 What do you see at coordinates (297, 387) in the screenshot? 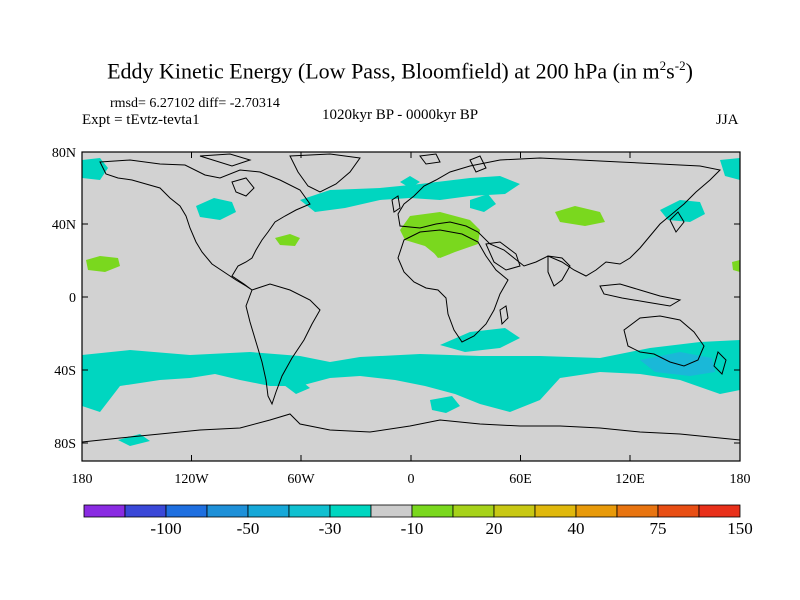
I see `south-america-region` at bounding box center [297, 387].